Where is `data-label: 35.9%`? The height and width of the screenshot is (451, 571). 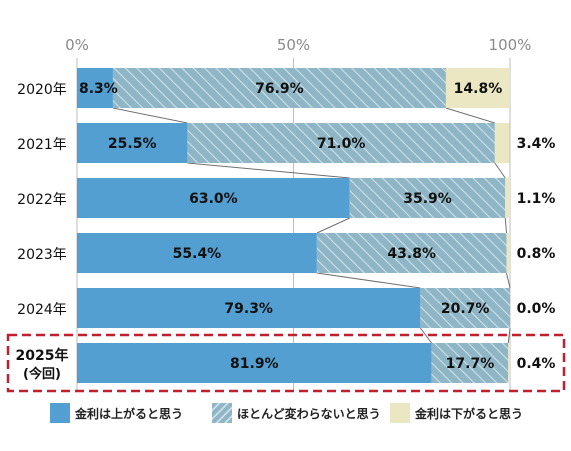
data-label: 35.9% is located at coordinates (427, 199).